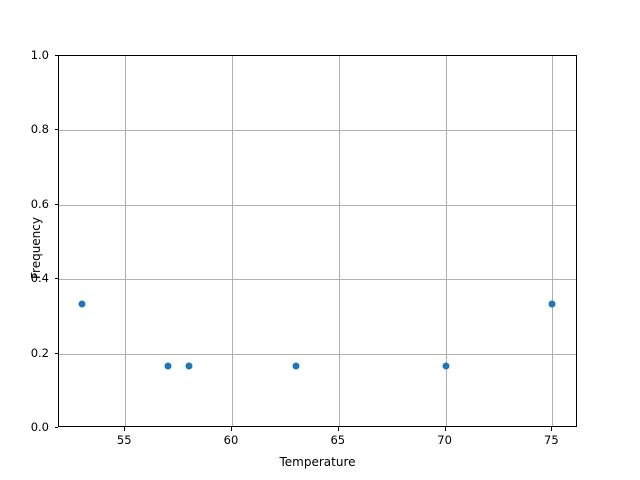 This screenshot has height=480, width=640. What do you see at coordinates (39, 129) in the screenshot?
I see `y-tick-label: 0.8` at bounding box center [39, 129].